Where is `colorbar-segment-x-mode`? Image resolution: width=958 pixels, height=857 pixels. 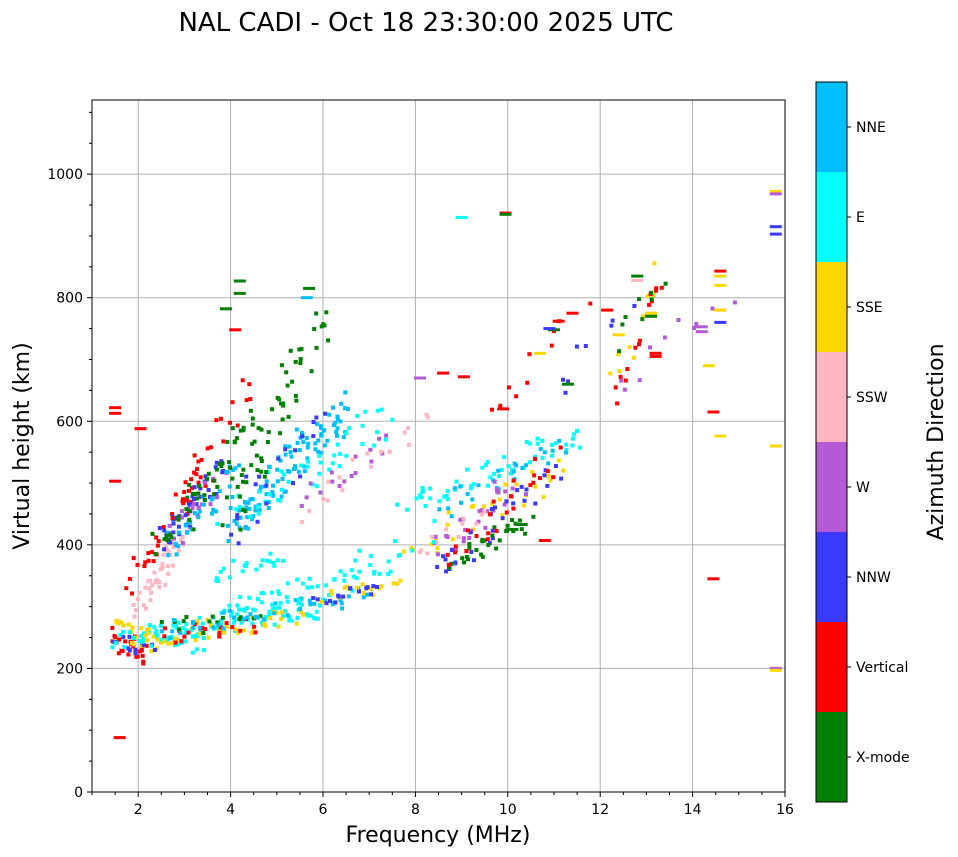 colorbar-segment-x-mode is located at coordinates (831, 757).